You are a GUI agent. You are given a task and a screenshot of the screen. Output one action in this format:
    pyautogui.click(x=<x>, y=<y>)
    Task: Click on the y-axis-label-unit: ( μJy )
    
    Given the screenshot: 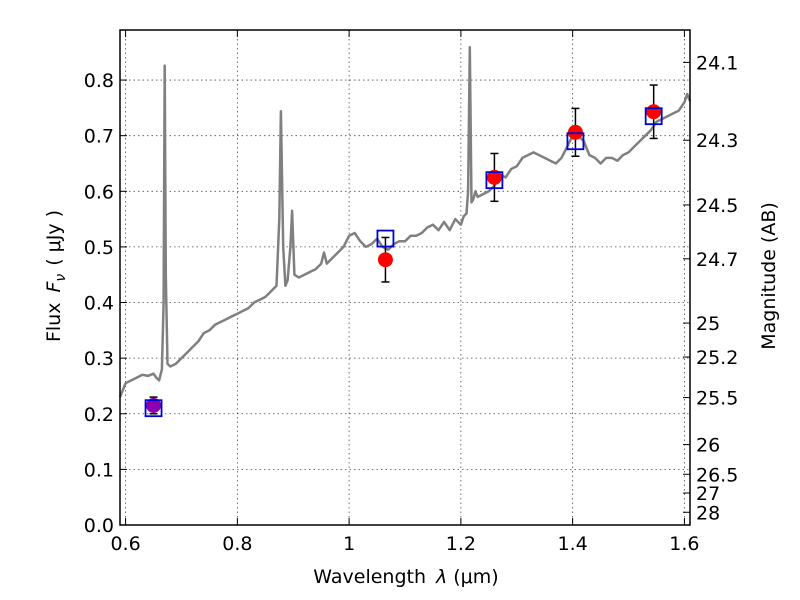 What is the action you would take?
    pyautogui.click(x=54, y=238)
    